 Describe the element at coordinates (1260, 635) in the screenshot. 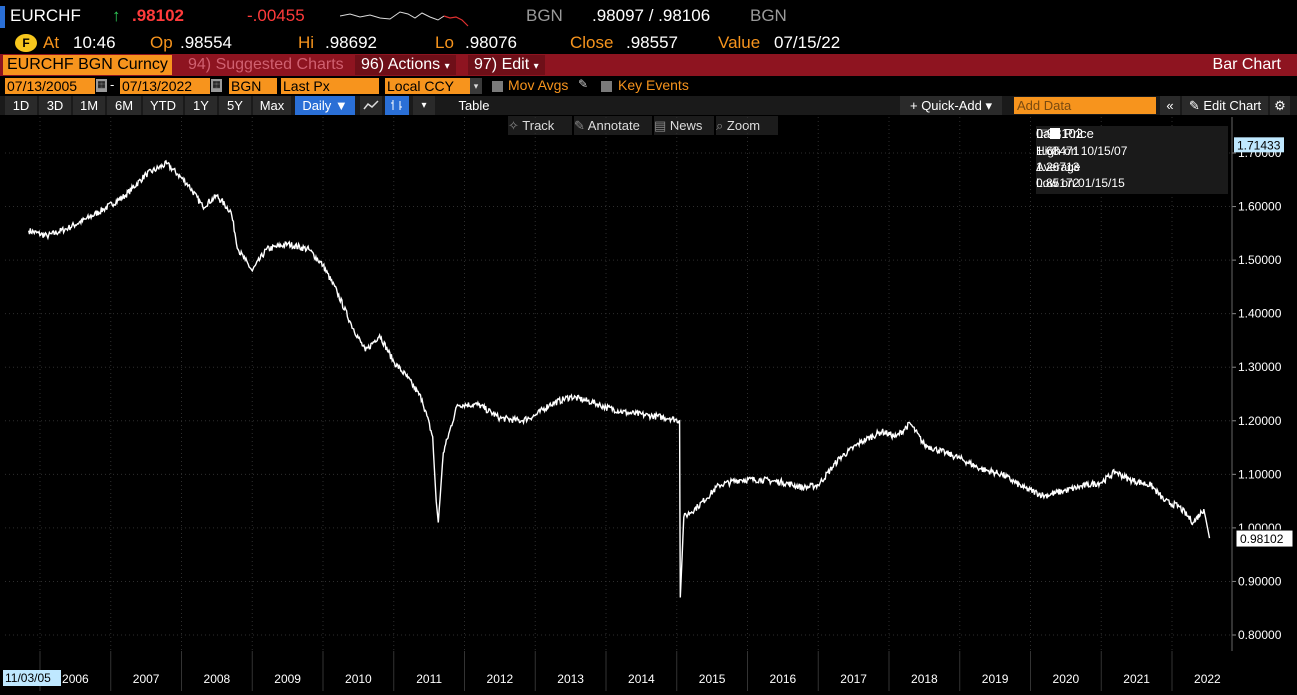

I see `y-tick-label: 0.80000` at that location.